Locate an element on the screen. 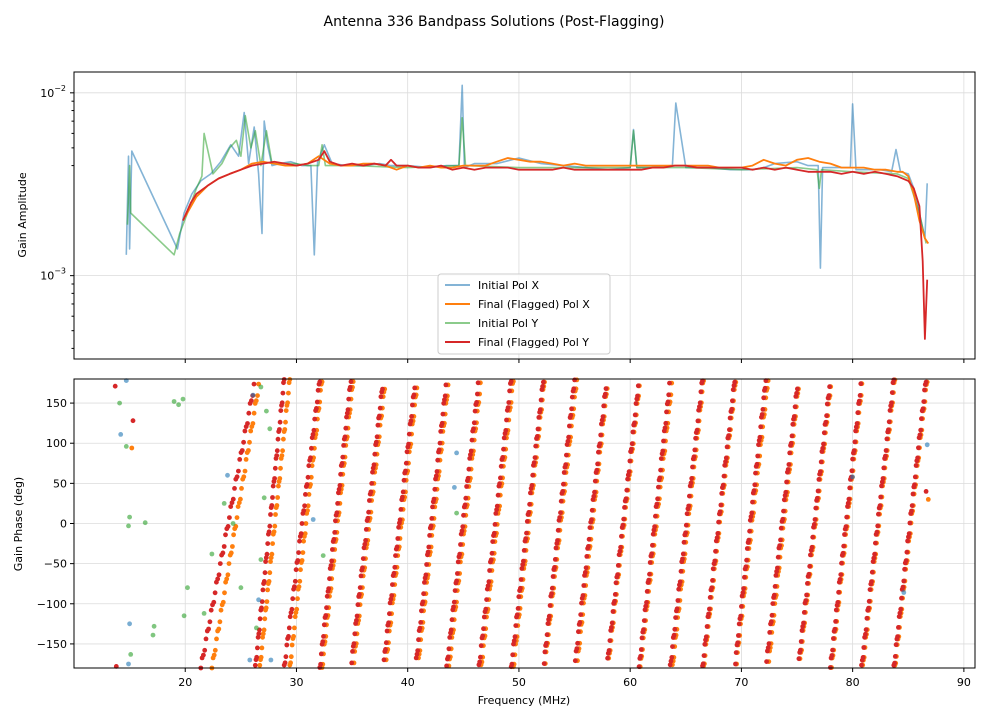  phase-outlier-final-y is located at coordinates (133, 421).